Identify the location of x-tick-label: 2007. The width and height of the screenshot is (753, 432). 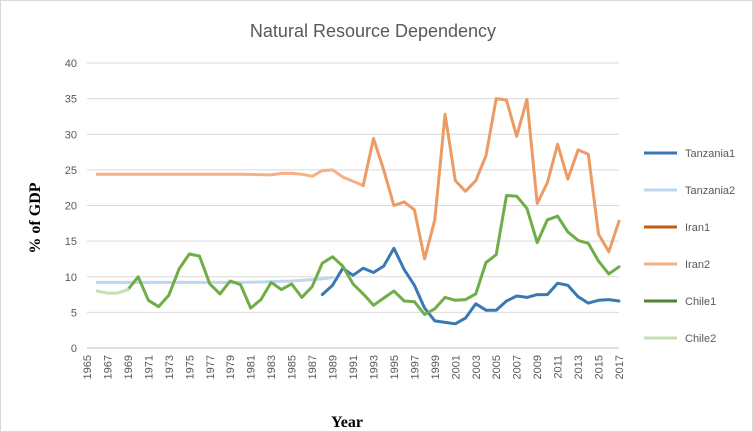
(518, 367).